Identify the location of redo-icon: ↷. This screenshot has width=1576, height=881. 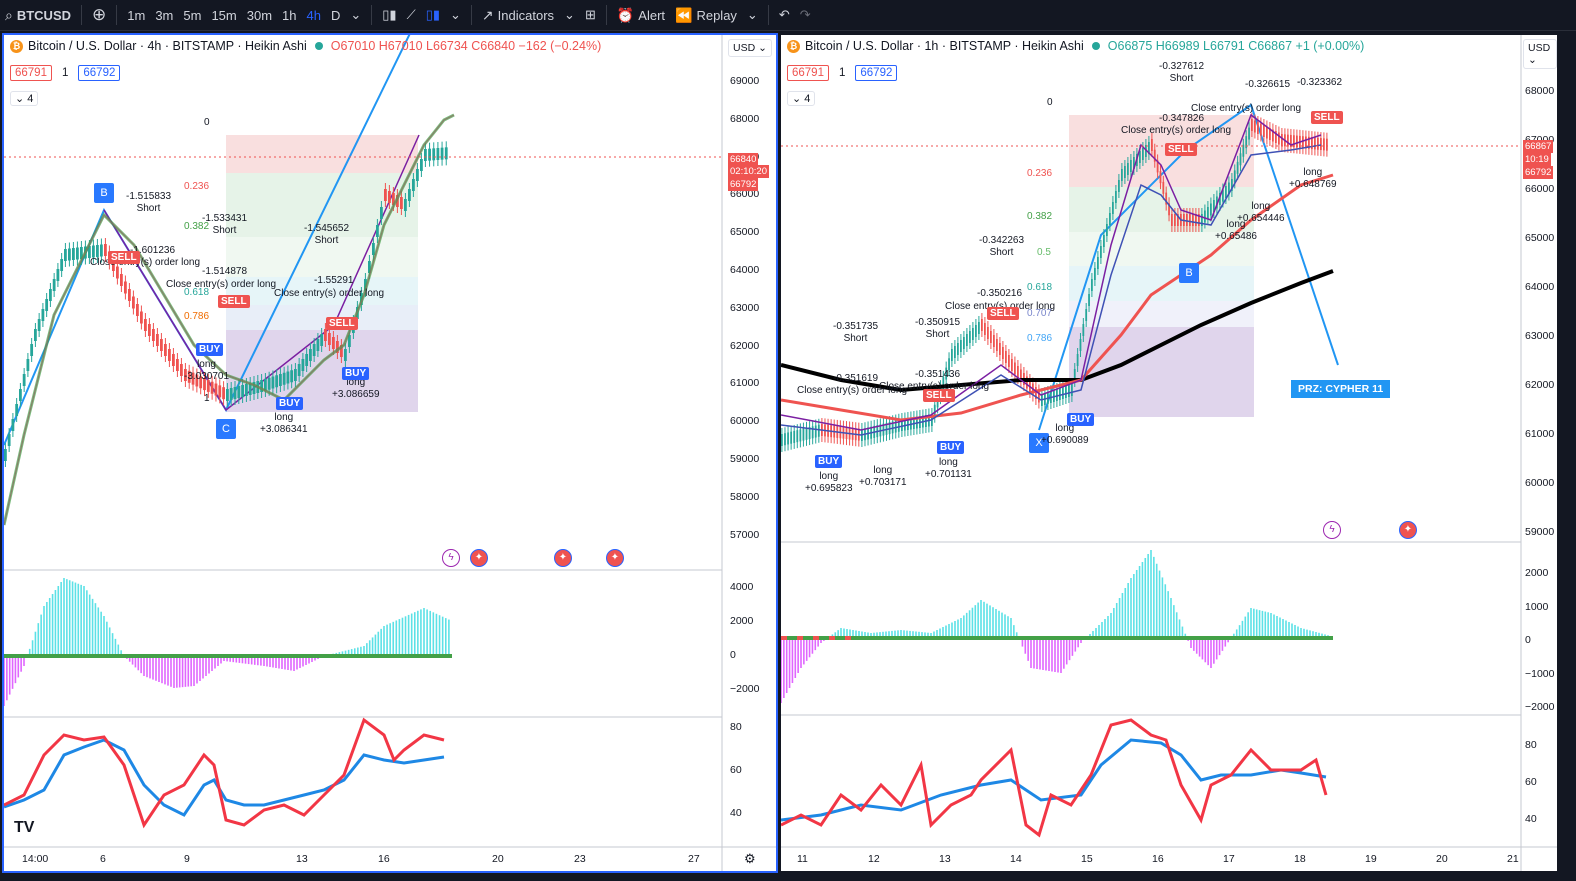
(805, 14).